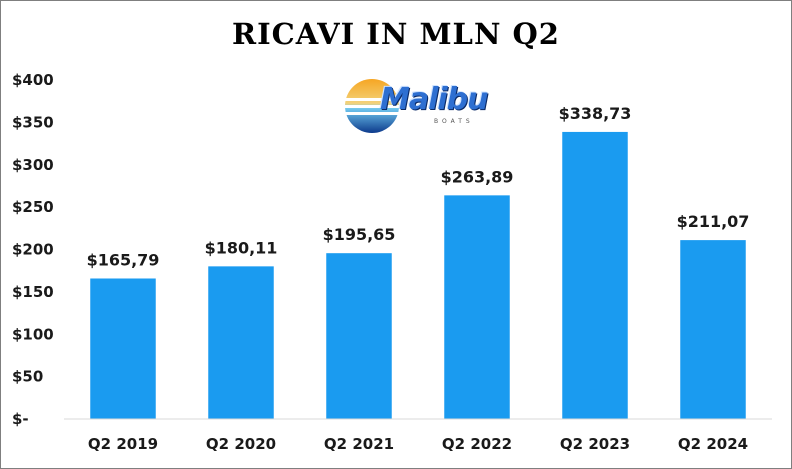 The height and width of the screenshot is (469, 792). I want to click on y-tick-label: $200, so click(33, 250).